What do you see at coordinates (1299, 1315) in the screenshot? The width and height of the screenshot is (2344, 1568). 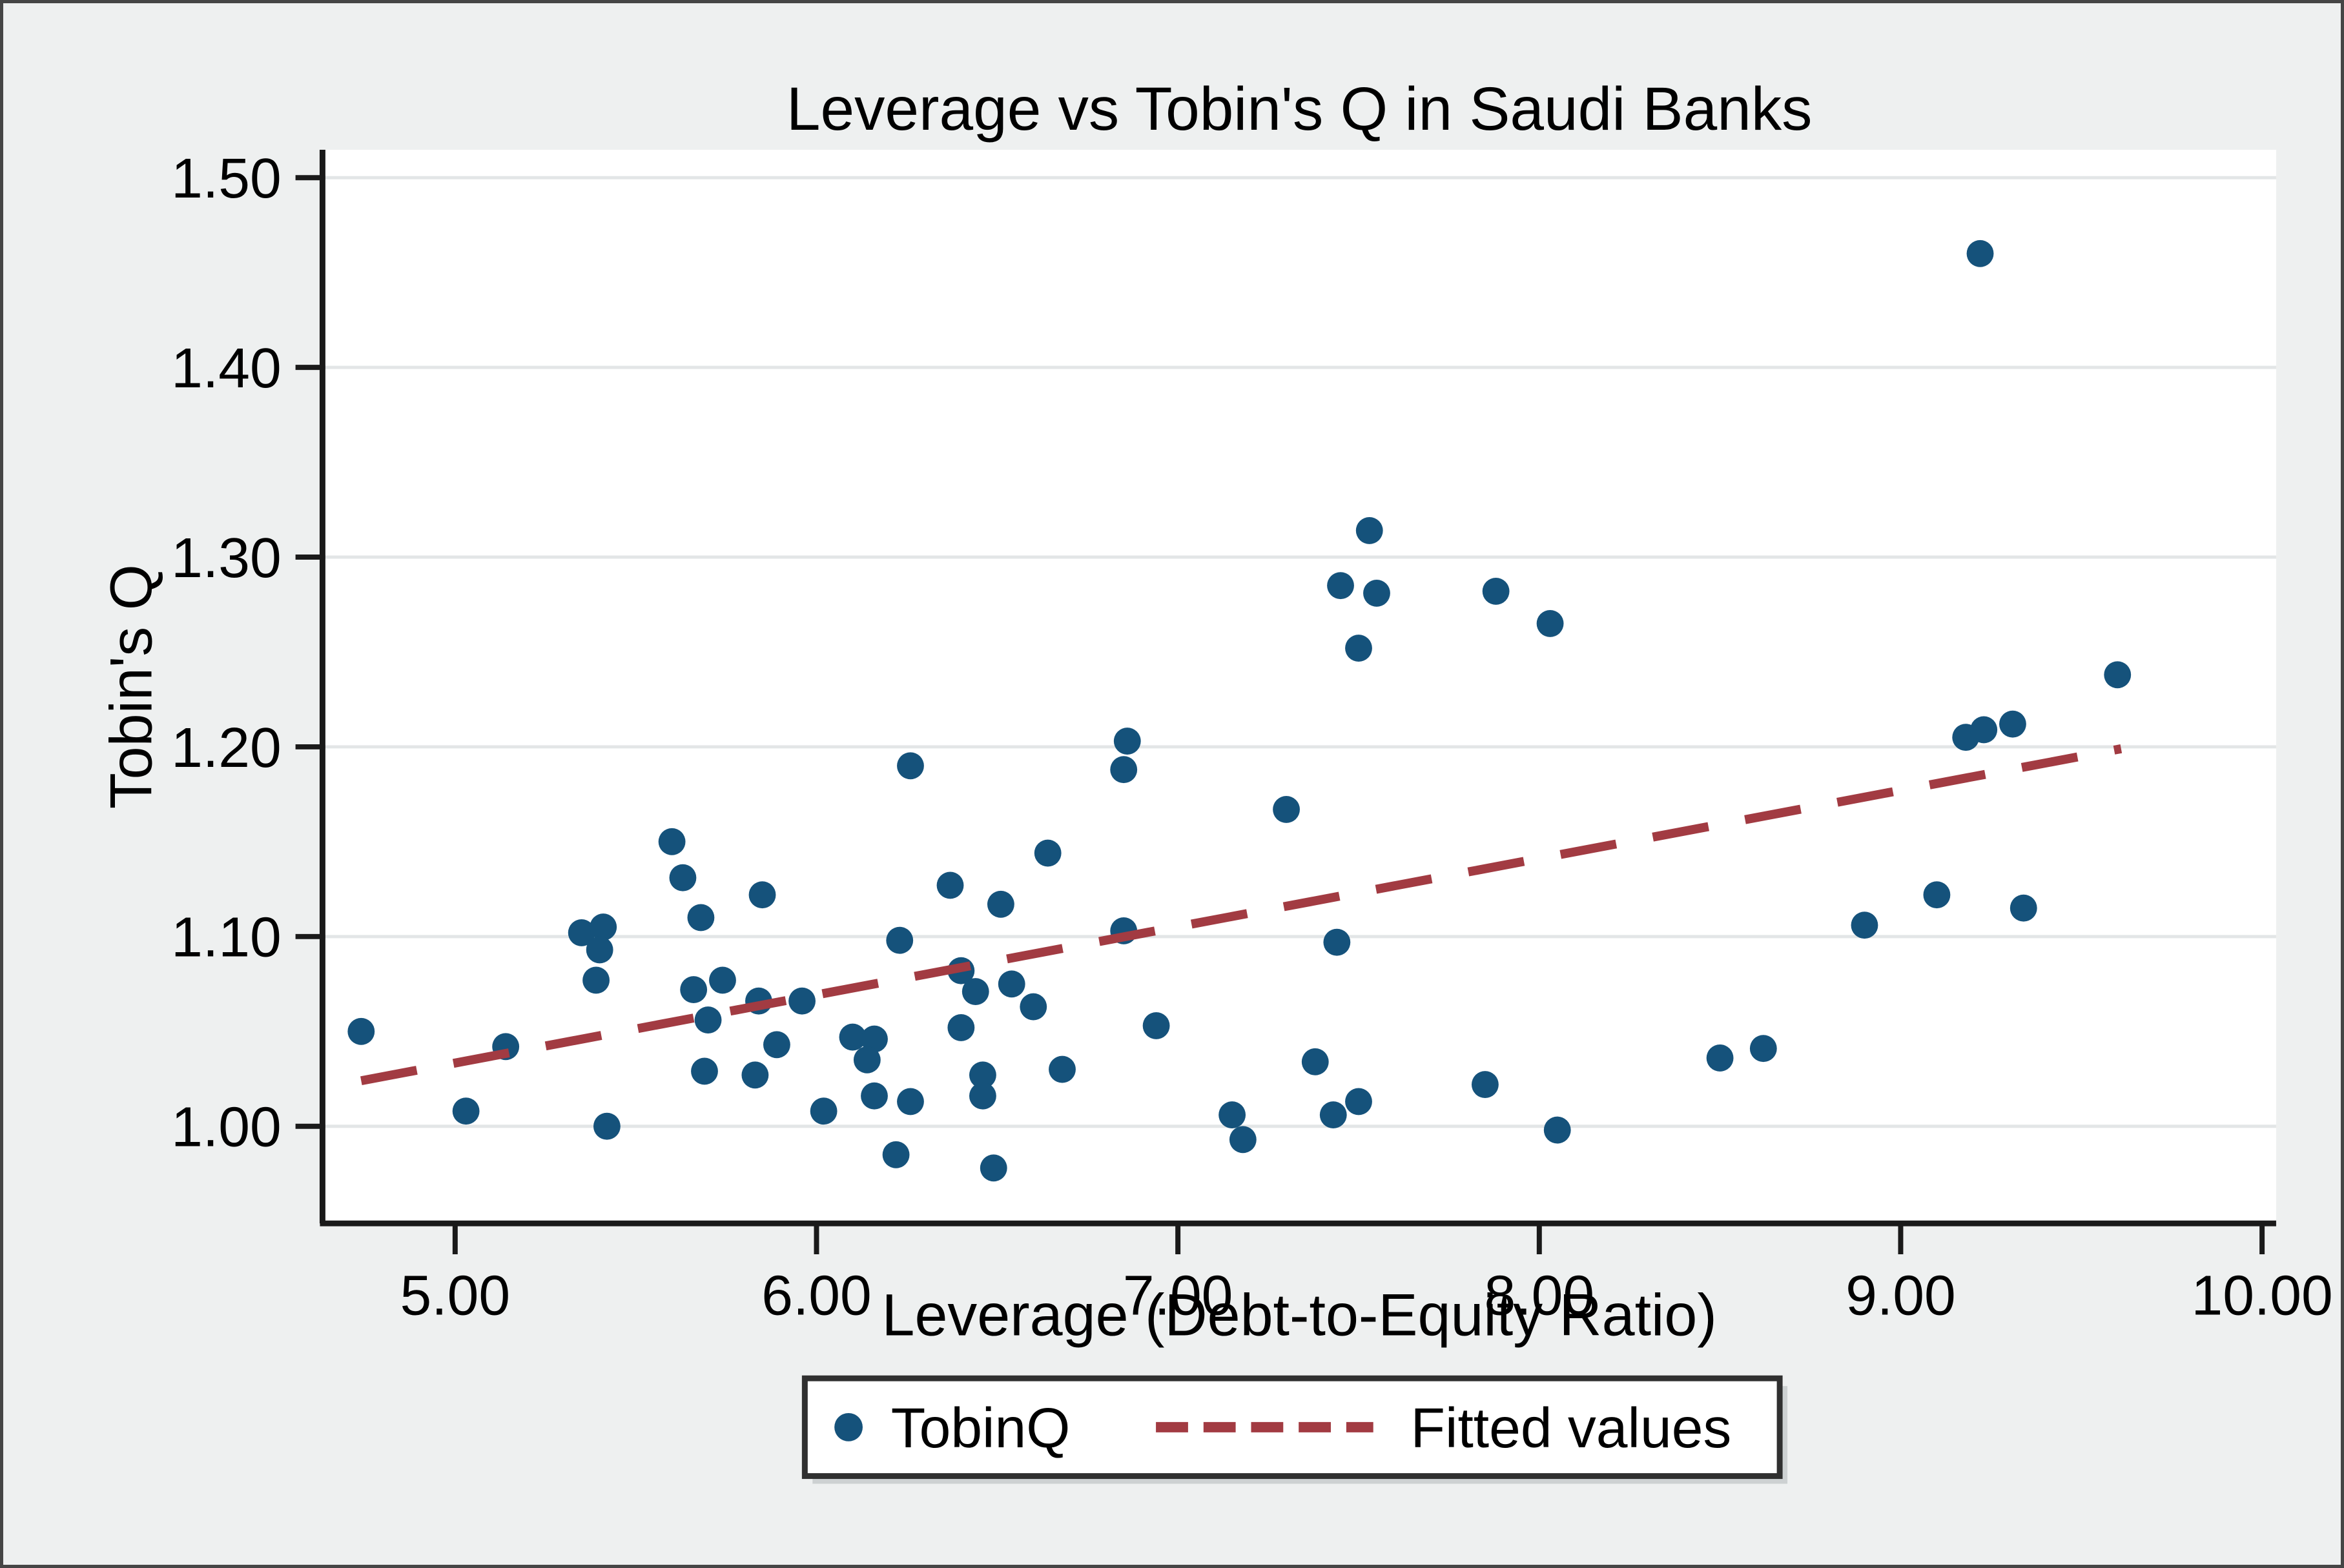 I see `x-axis-title: Leverage (Debt-to-Equity Ratio)` at bounding box center [1299, 1315].